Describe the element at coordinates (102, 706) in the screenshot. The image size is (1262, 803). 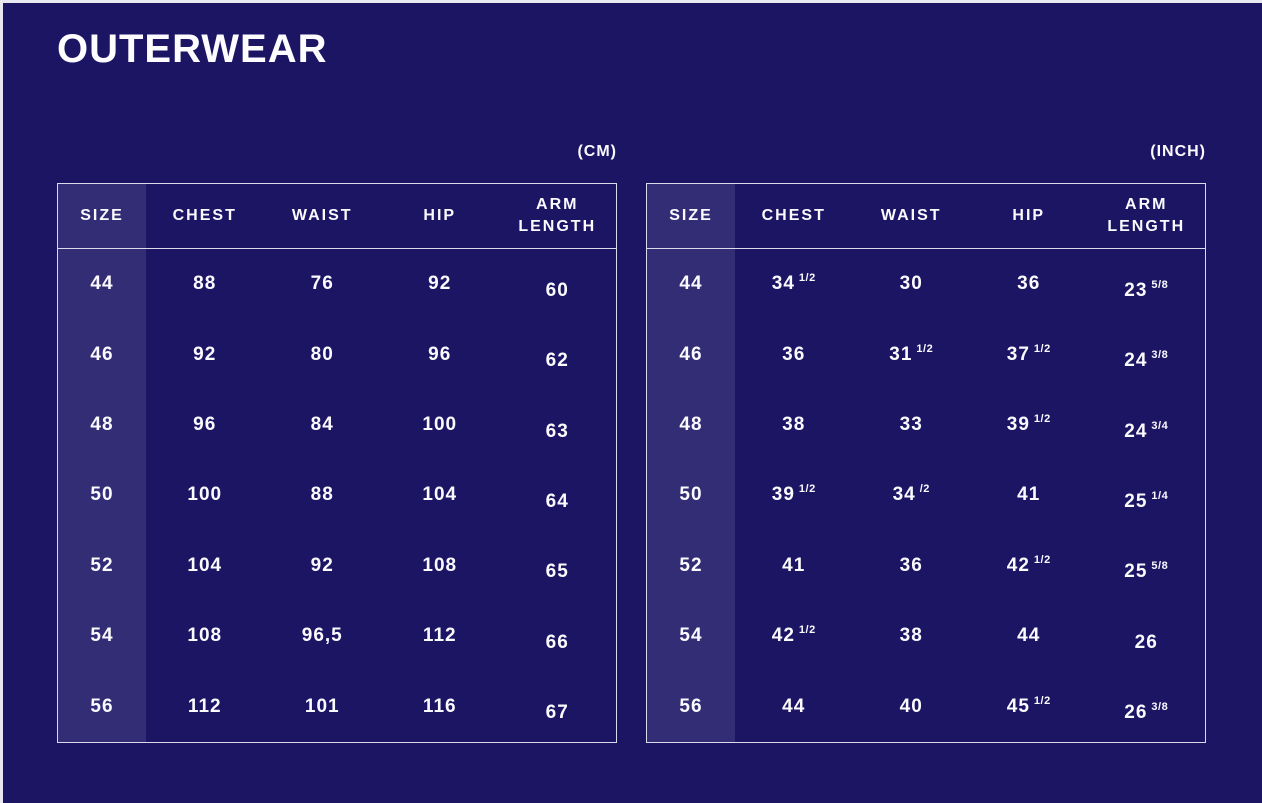
I see `size-value: 56` at that location.